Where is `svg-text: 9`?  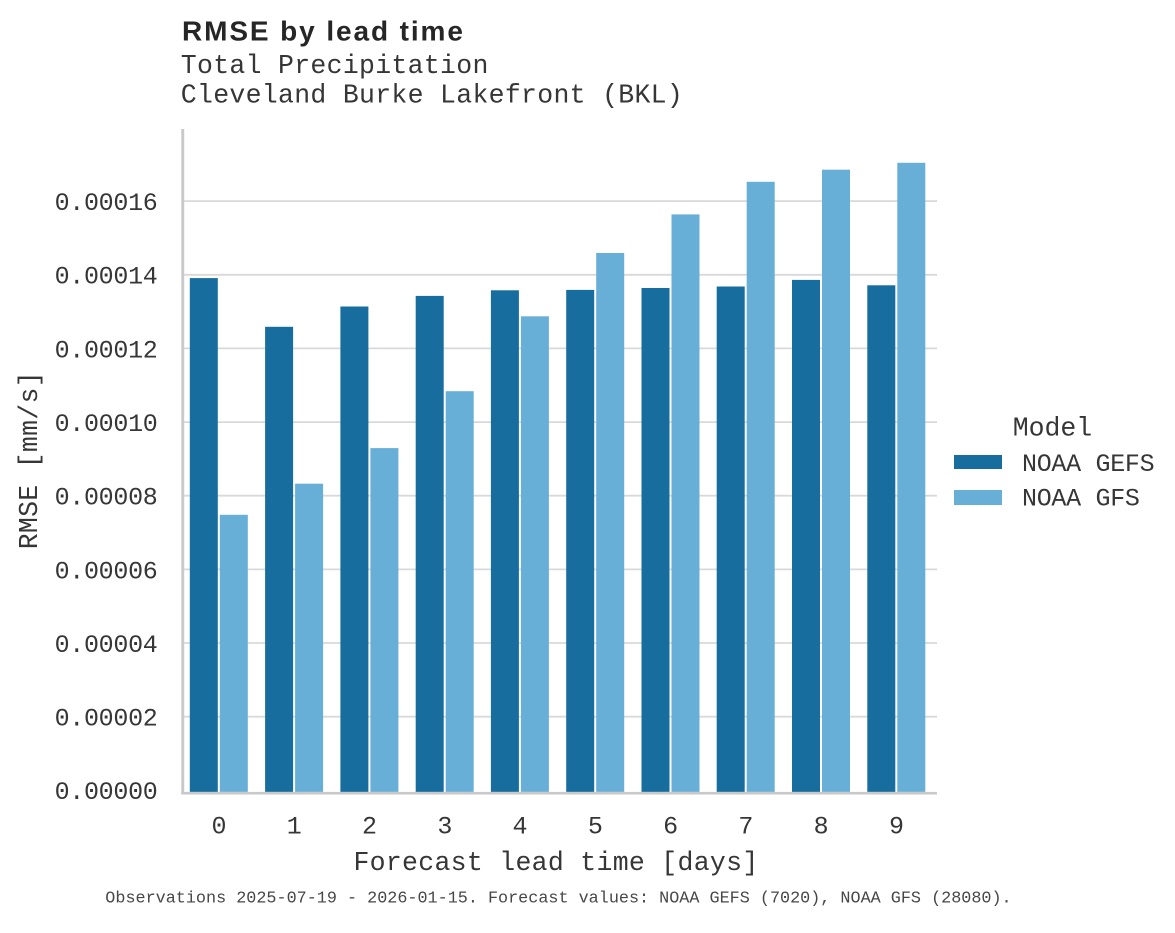 svg-text: 9 is located at coordinates (896, 827).